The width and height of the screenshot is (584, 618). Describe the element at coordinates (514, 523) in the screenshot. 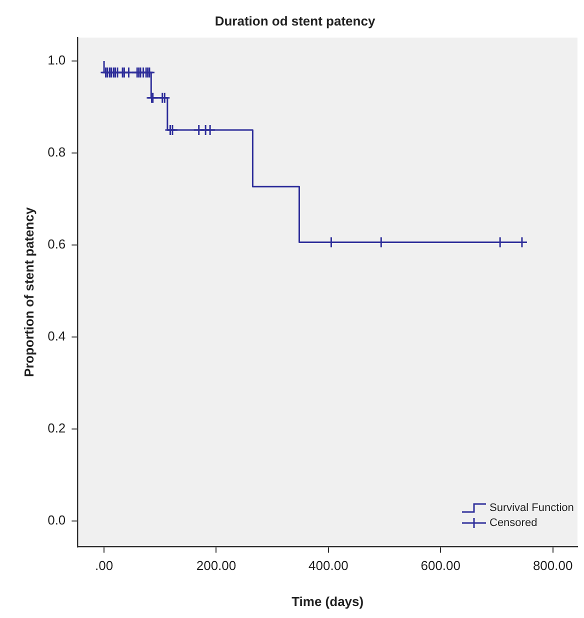

I see `legend-label: Censored` at that location.